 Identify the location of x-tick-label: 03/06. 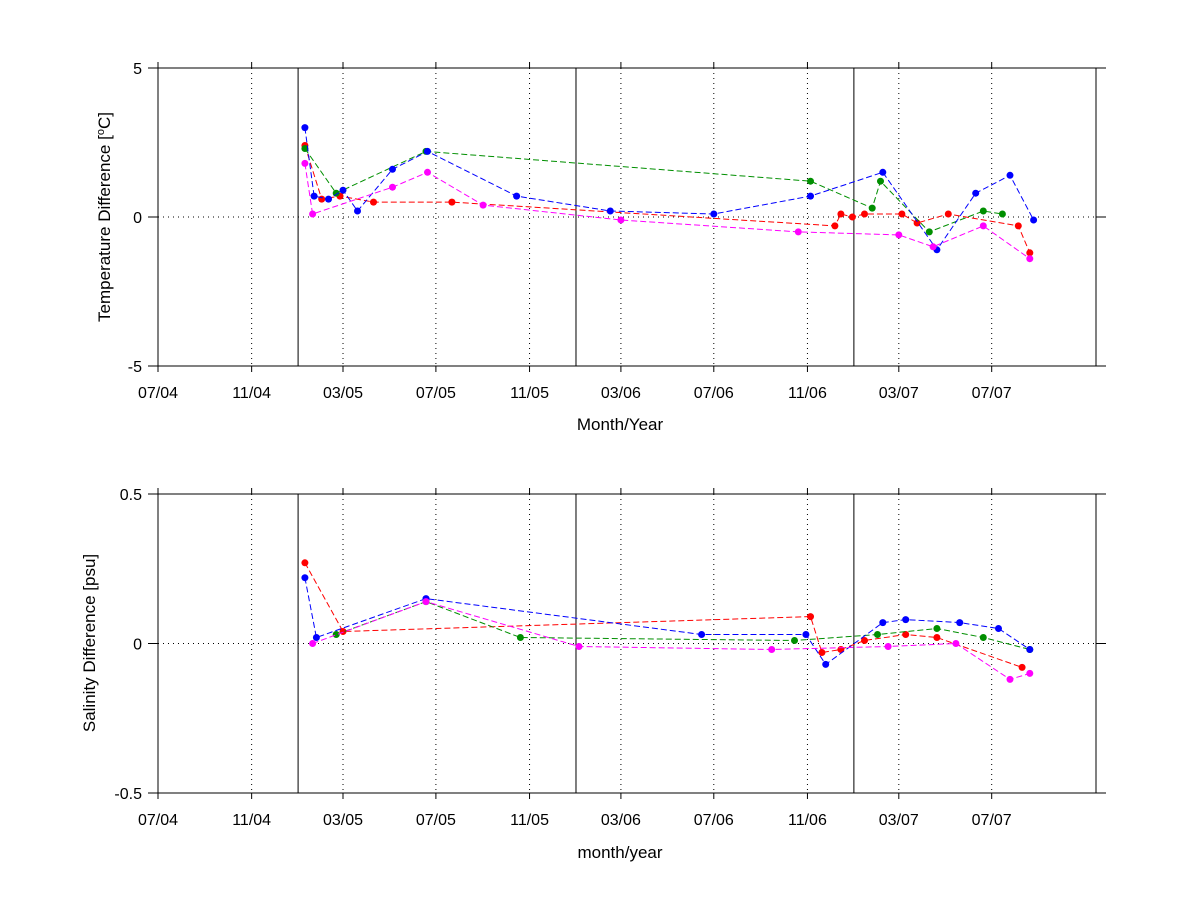
(621, 393).